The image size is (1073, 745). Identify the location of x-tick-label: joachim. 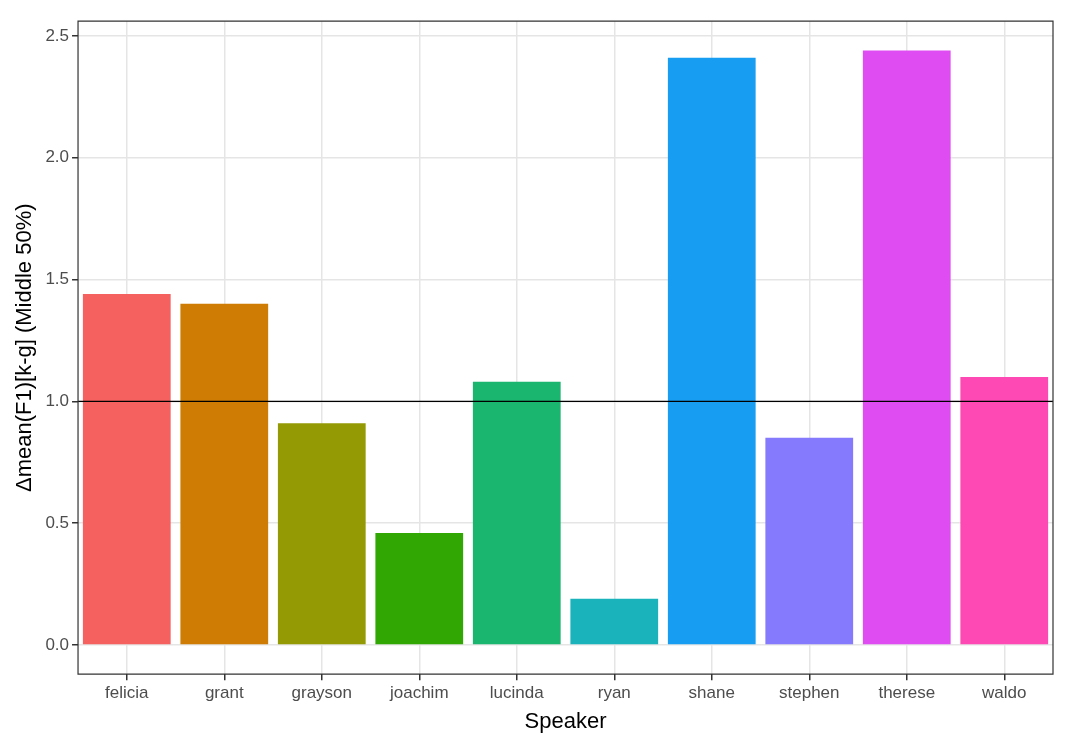
(418, 693).